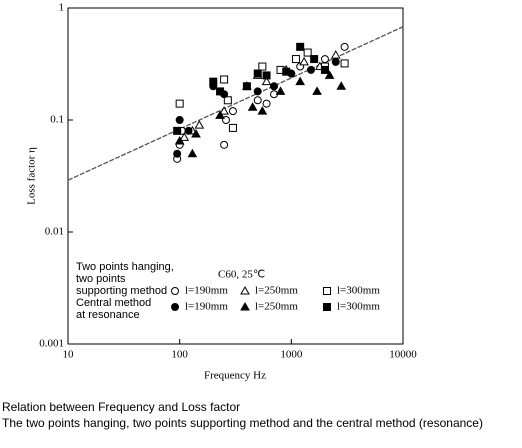  What do you see at coordinates (32, 176) in the screenshot?
I see `y-axis-label: Loss factor η` at bounding box center [32, 176].